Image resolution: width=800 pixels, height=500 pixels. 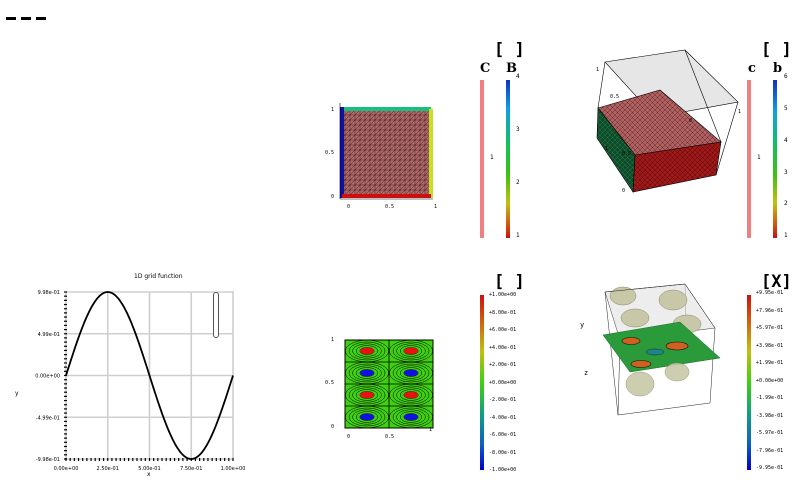 I want to click on colorbar-tick-label: -1.99e-01, so click(x=770, y=398).